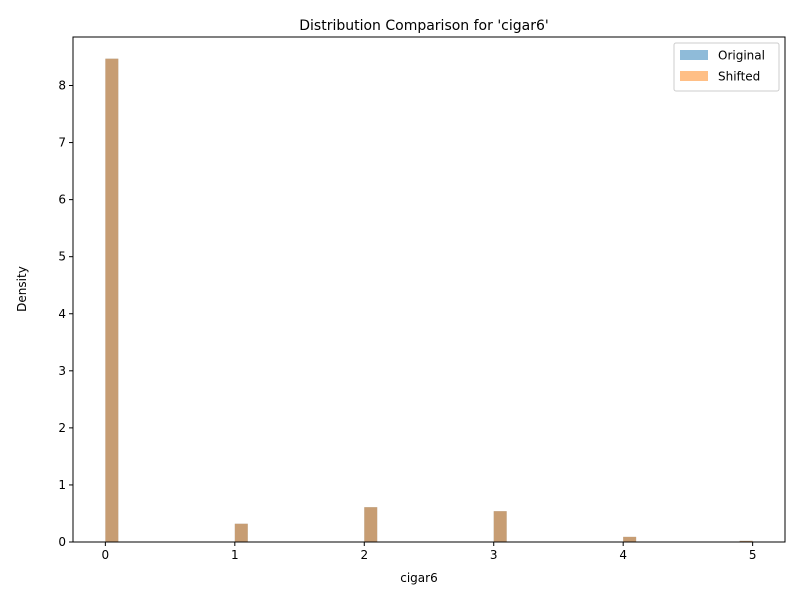  I want to click on y-axis-label: Density, so click(22, 289).